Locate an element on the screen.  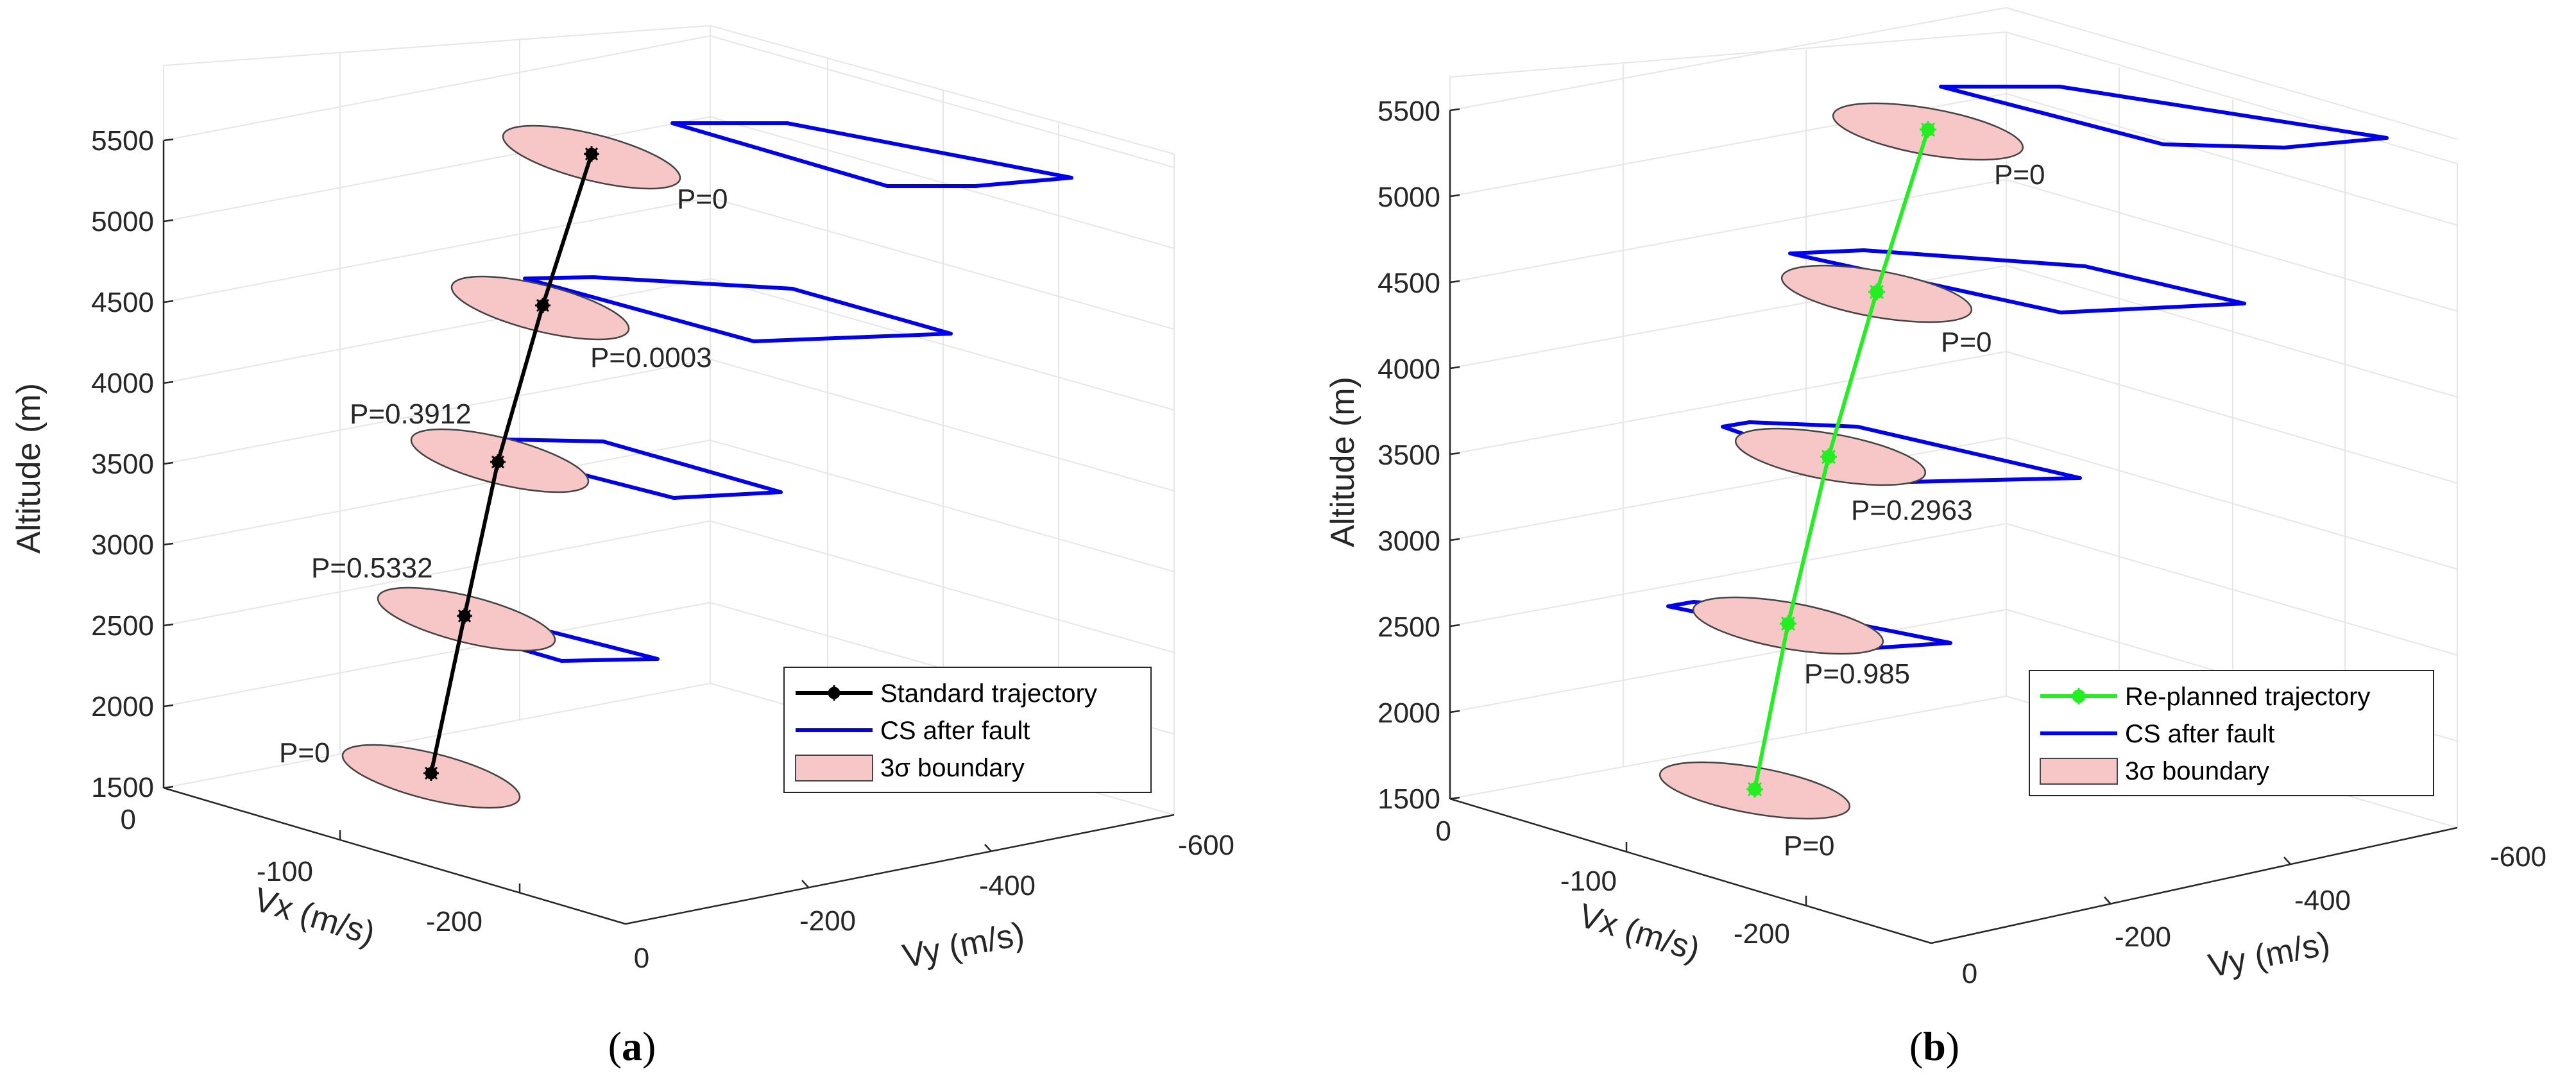
z-tick-a: 4000 is located at coordinates (122, 383).